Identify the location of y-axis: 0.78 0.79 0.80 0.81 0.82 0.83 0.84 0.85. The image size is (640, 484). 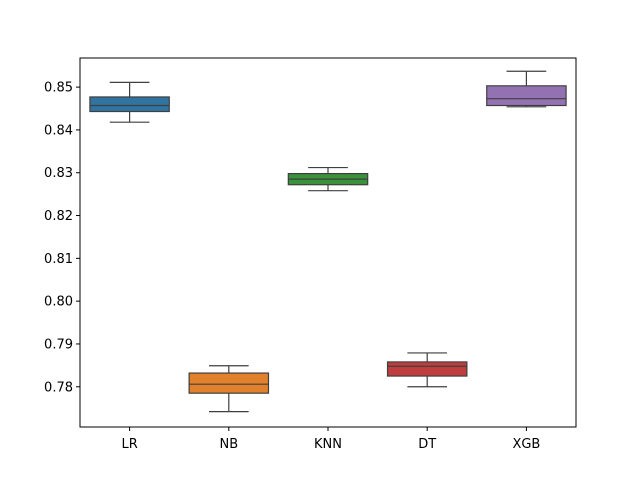
(62, 238).